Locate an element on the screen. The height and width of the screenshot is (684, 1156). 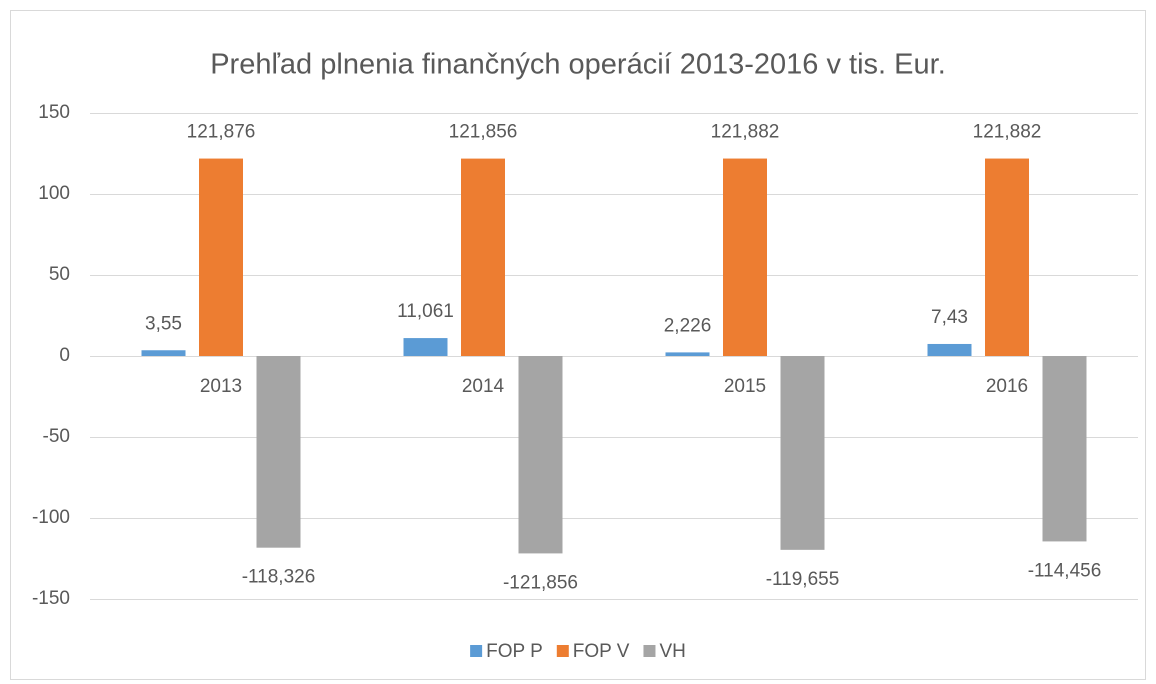
x-tick-label: 2013 is located at coordinates (221, 386).